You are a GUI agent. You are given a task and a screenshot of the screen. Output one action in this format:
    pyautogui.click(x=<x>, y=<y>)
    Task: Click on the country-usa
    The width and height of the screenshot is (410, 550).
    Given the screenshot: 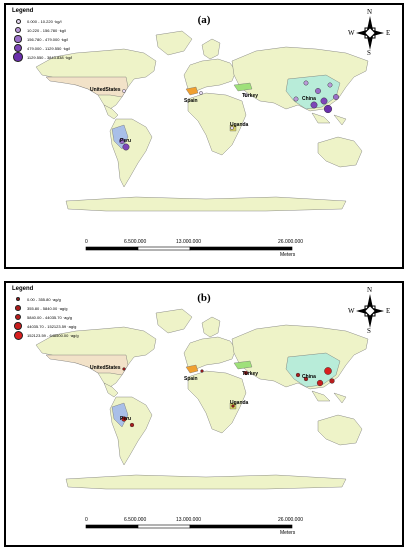 What is the action you would take?
    pyautogui.click(x=87, y=365)
    